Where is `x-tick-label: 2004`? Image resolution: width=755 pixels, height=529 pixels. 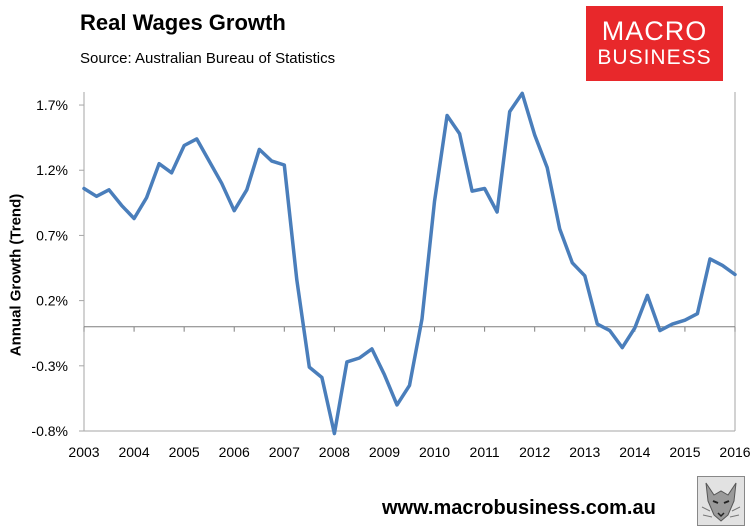 x-tick-label: 2004 is located at coordinates (133, 452).